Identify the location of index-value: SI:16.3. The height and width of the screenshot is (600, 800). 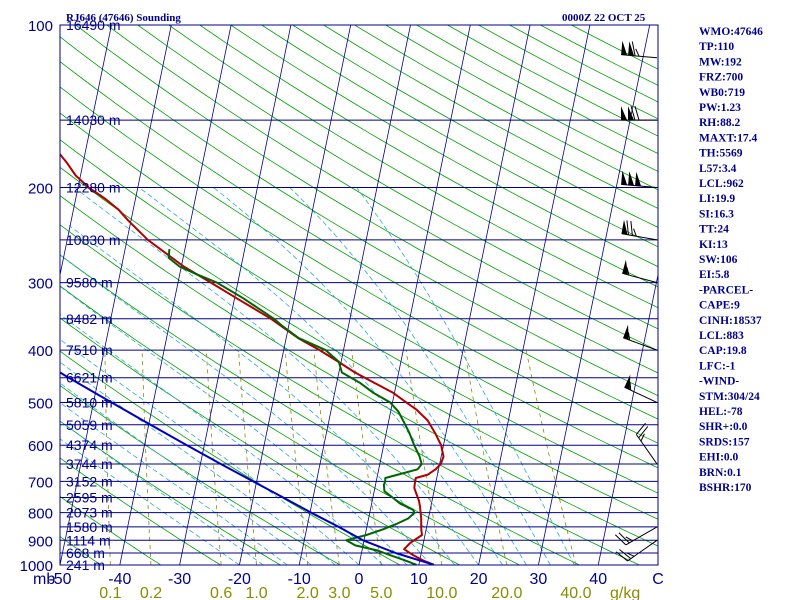
(716, 214).